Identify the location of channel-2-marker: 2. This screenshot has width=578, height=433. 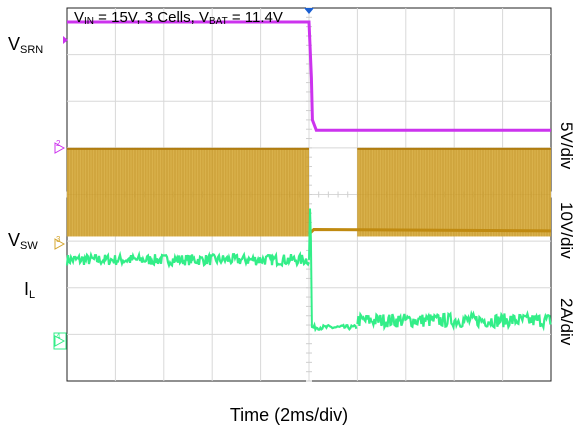
(60, 146).